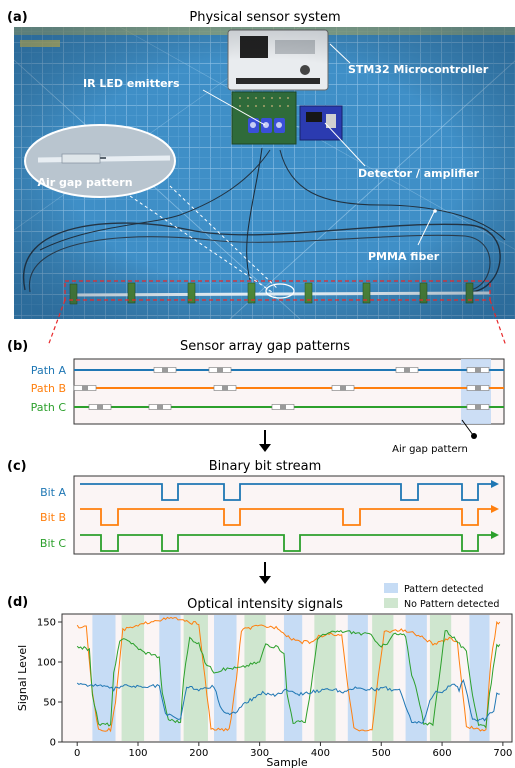  I want to click on x-axis-label: Sample, so click(286, 762).